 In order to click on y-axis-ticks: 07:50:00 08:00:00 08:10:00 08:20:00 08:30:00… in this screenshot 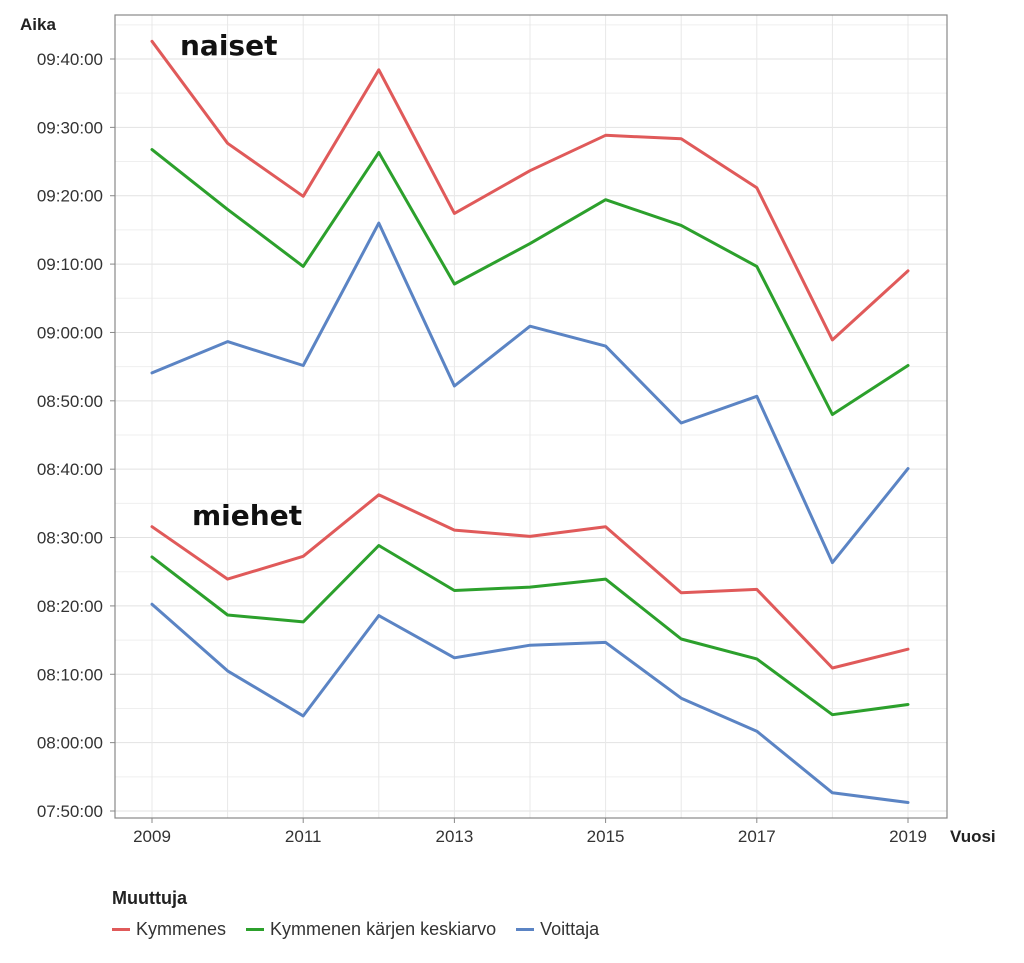, I will do `click(76, 435)`.